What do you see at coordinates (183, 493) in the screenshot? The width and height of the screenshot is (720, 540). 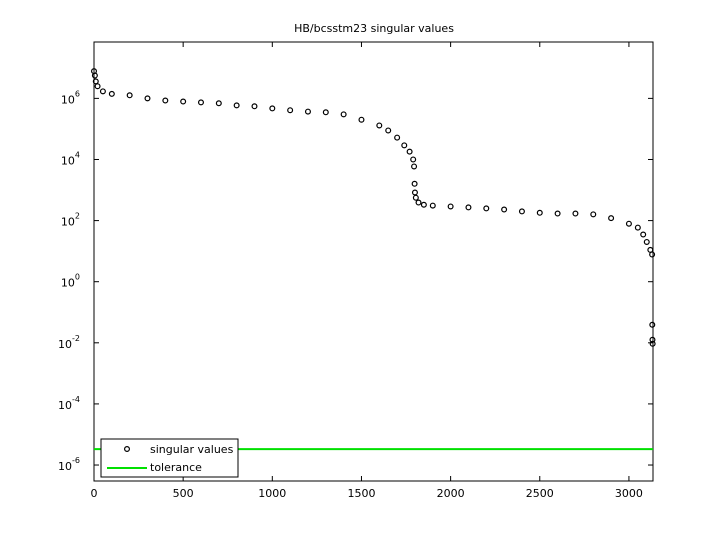 I see `x-tick-label: 500` at bounding box center [183, 493].